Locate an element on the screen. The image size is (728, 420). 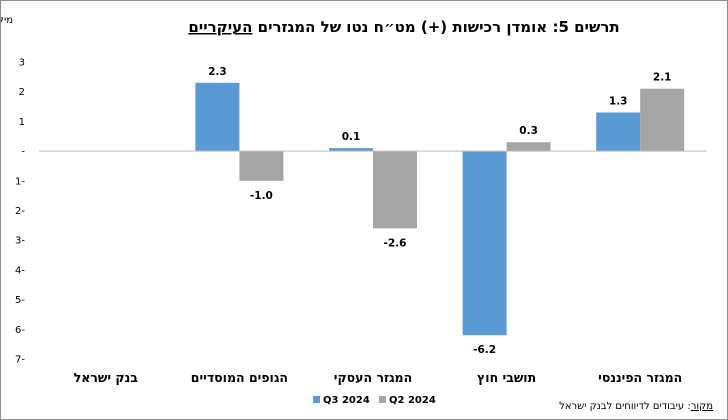
y-axis-ticks: 321-1-2-3-4-5-6-7- is located at coordinates (20, 212).